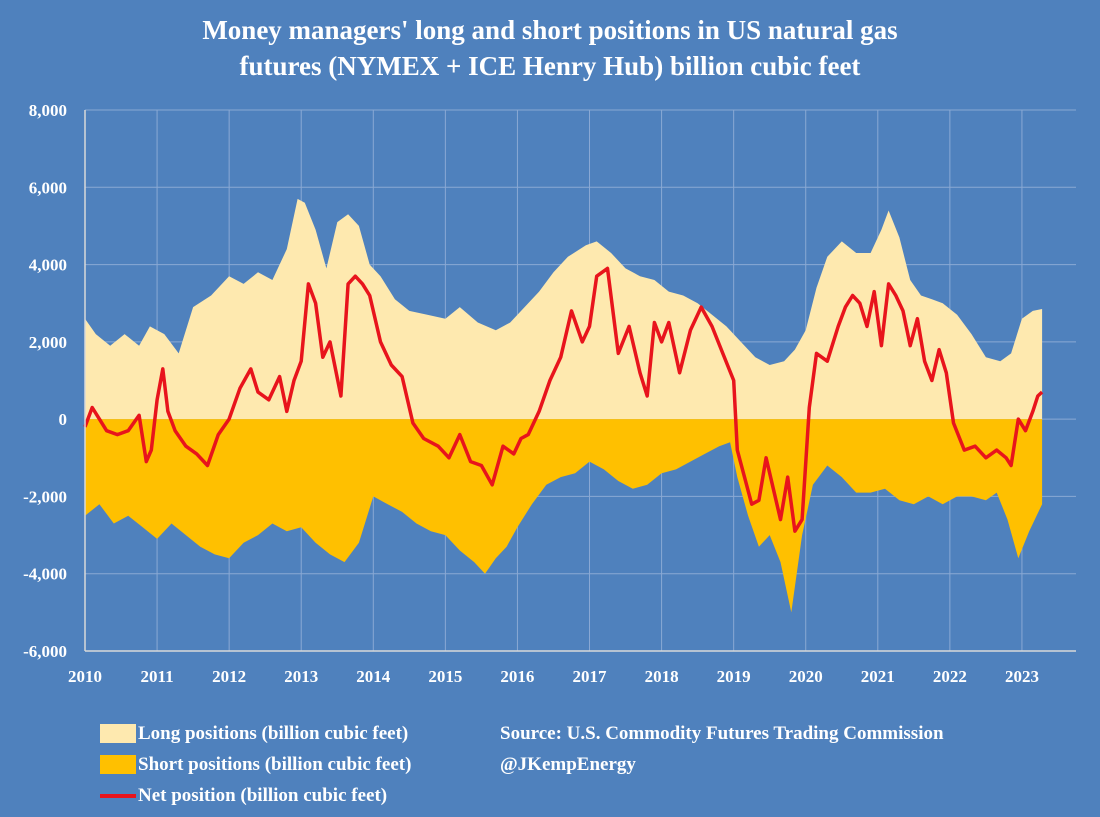 Image resolution: width=1100 pixels, height=817 pixels. I want to click on x-tick-label: 2016, so click(517, 676).